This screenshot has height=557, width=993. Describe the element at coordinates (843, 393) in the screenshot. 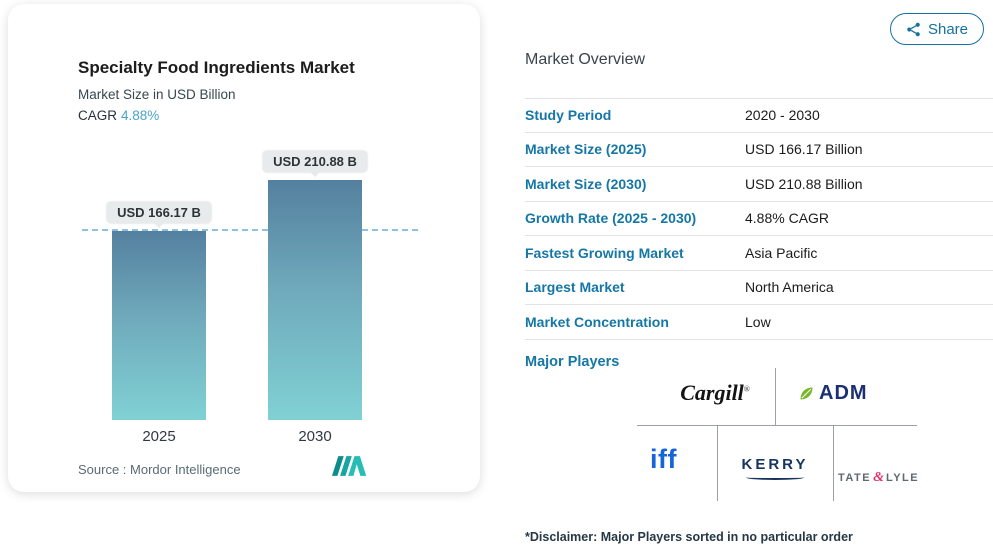

I see `adm-logo-text: ADM` at that location.